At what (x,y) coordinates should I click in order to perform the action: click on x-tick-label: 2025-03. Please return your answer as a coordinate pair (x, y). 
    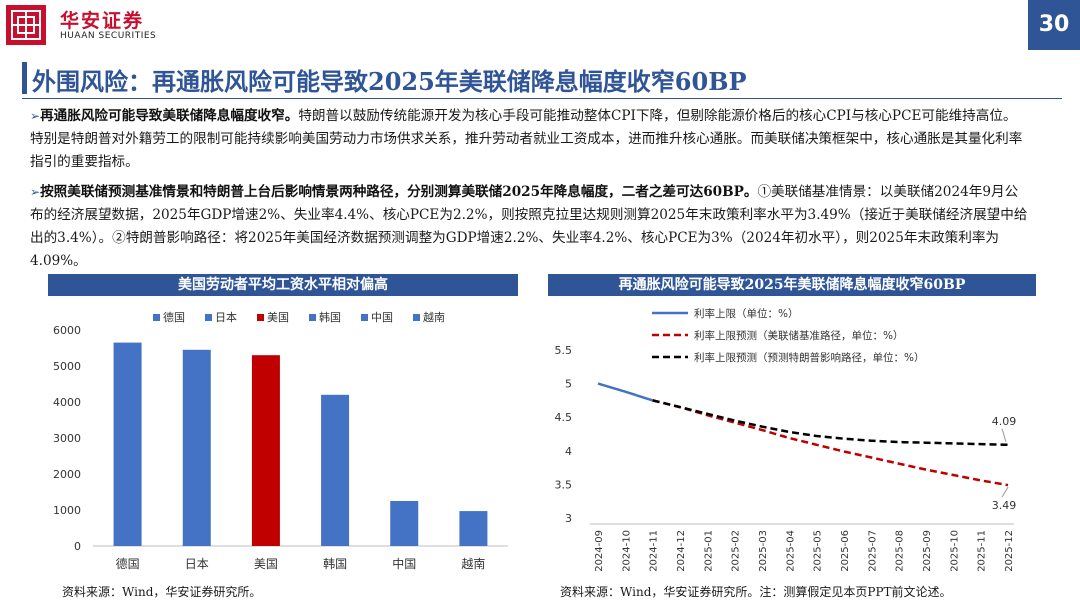
    Looking at the image, I should click on (763, 551).